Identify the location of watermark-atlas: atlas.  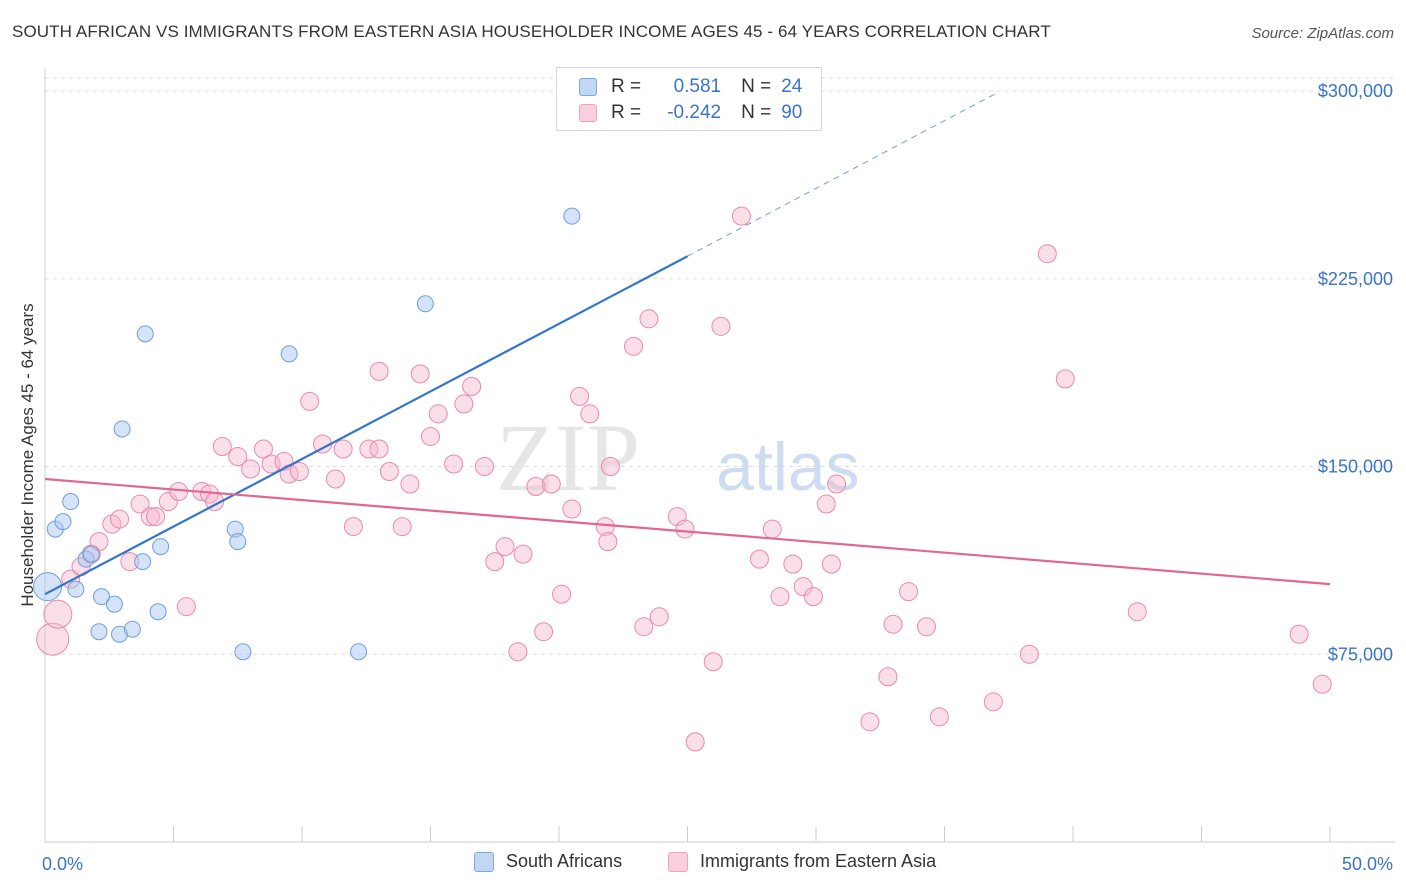
(788, 467).